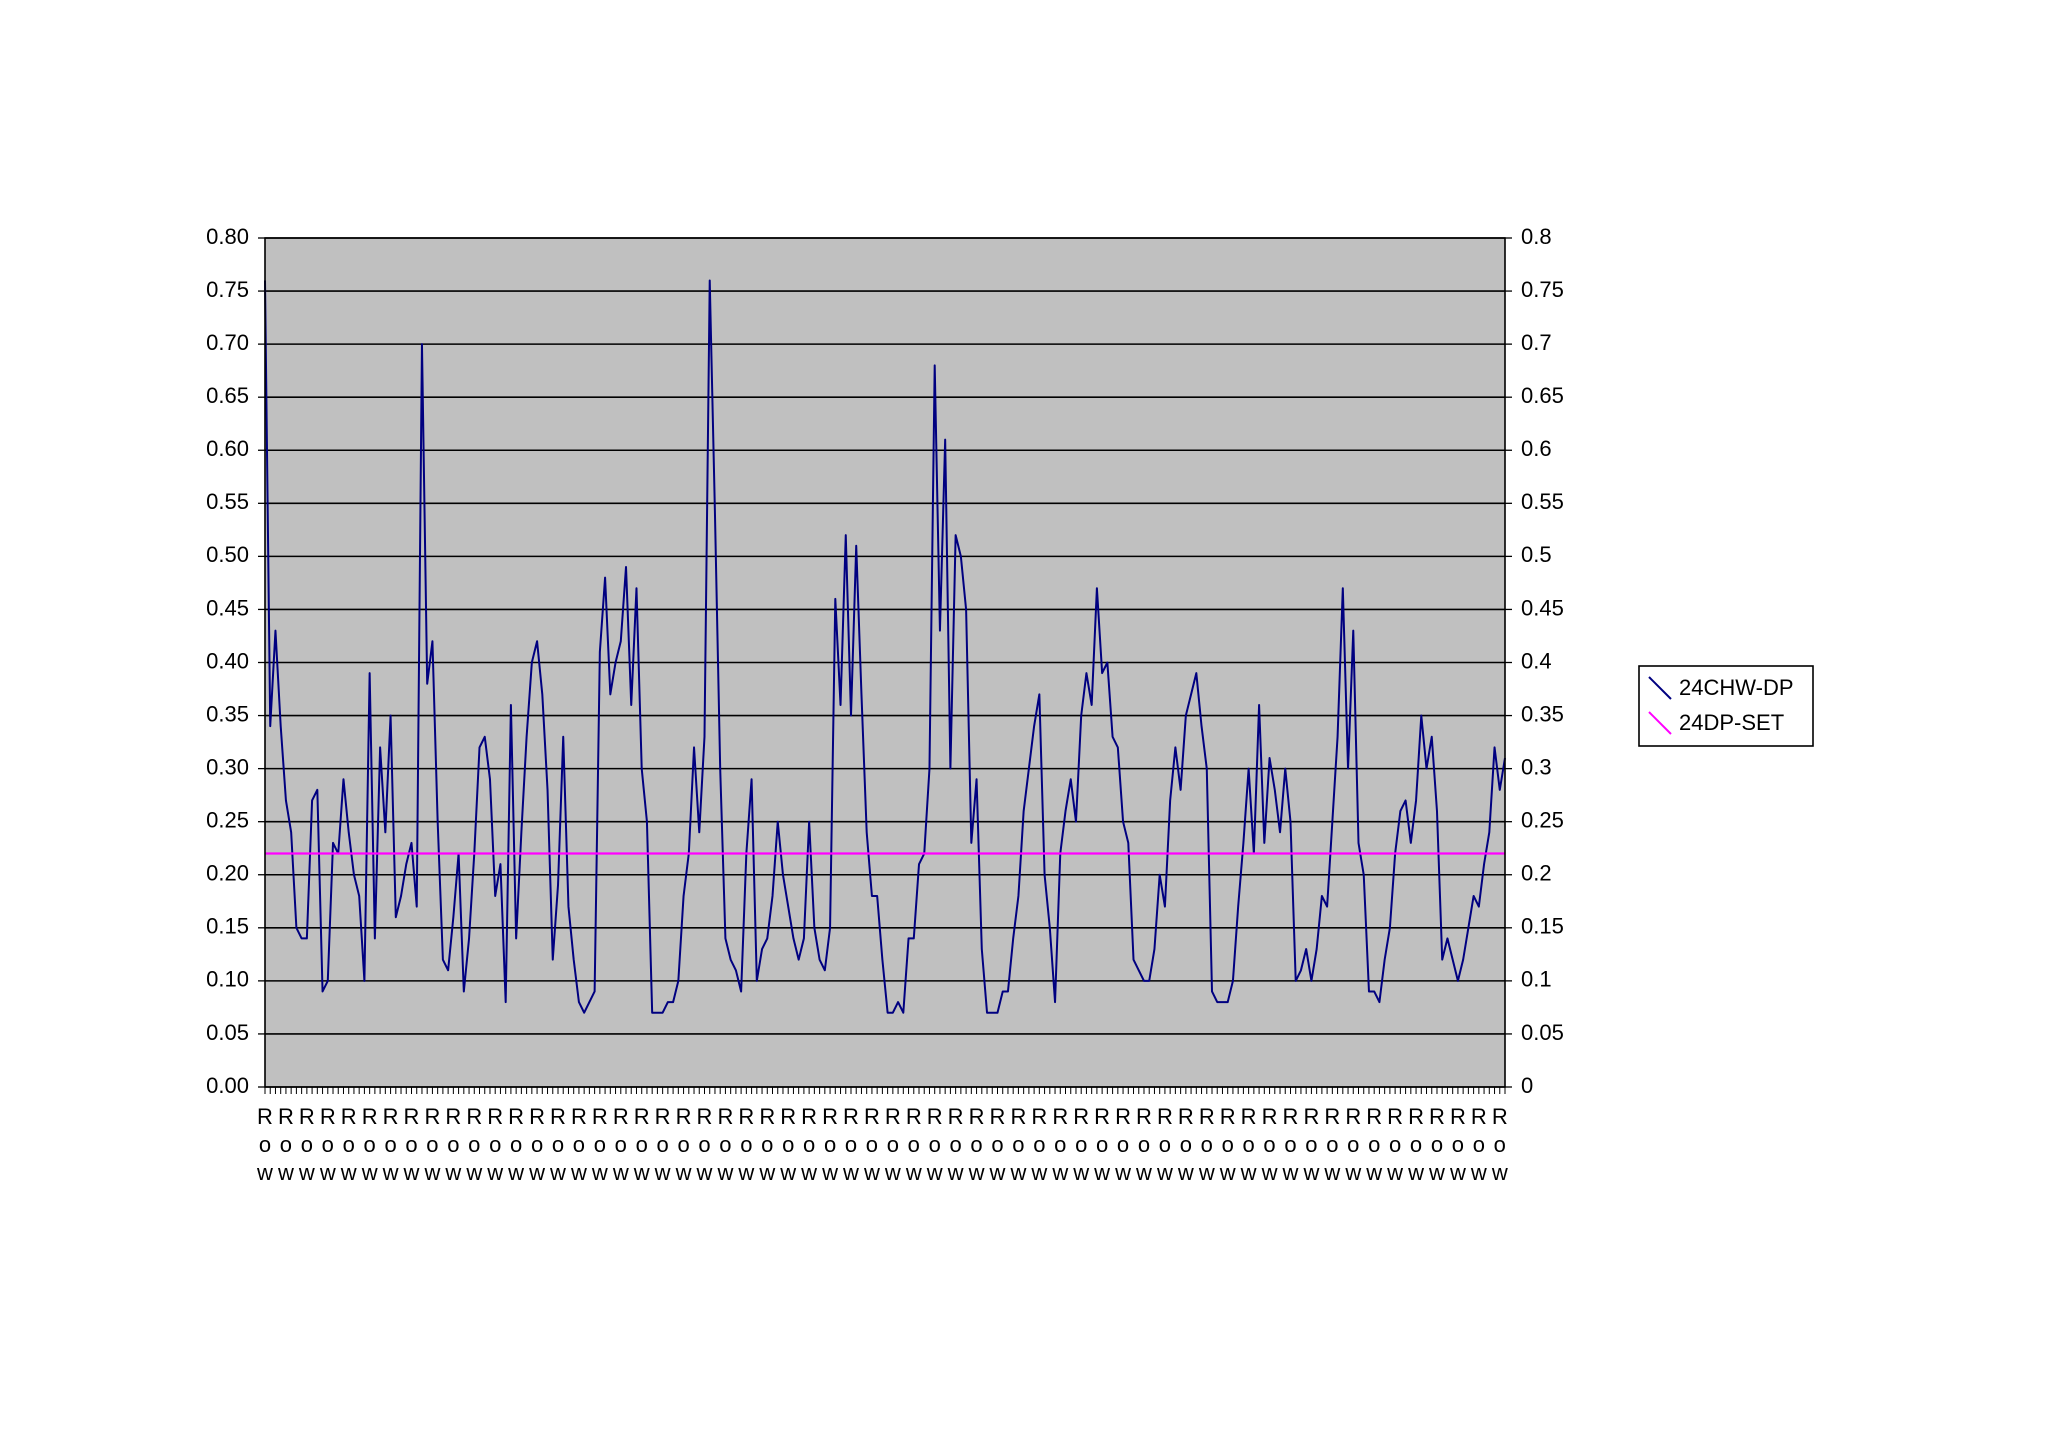 The width and height of the screenshot is (2048, 1447). Describe the element at coordinates (1542, 1032) in the screenshot. I see `y2-tick-label: 0.05` at that location.